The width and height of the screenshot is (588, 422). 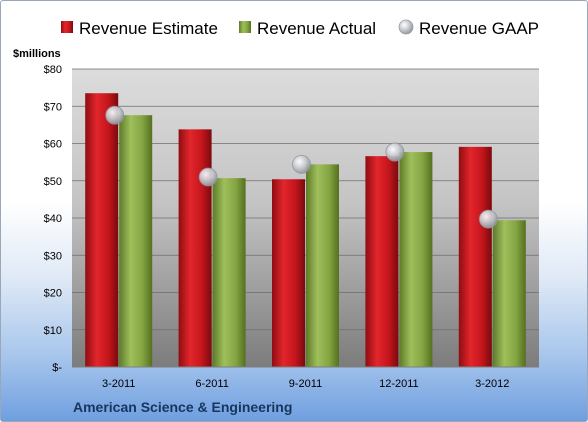 I want to click on legend-item-actual: Revenue Actual, so click(x=307, y=28).